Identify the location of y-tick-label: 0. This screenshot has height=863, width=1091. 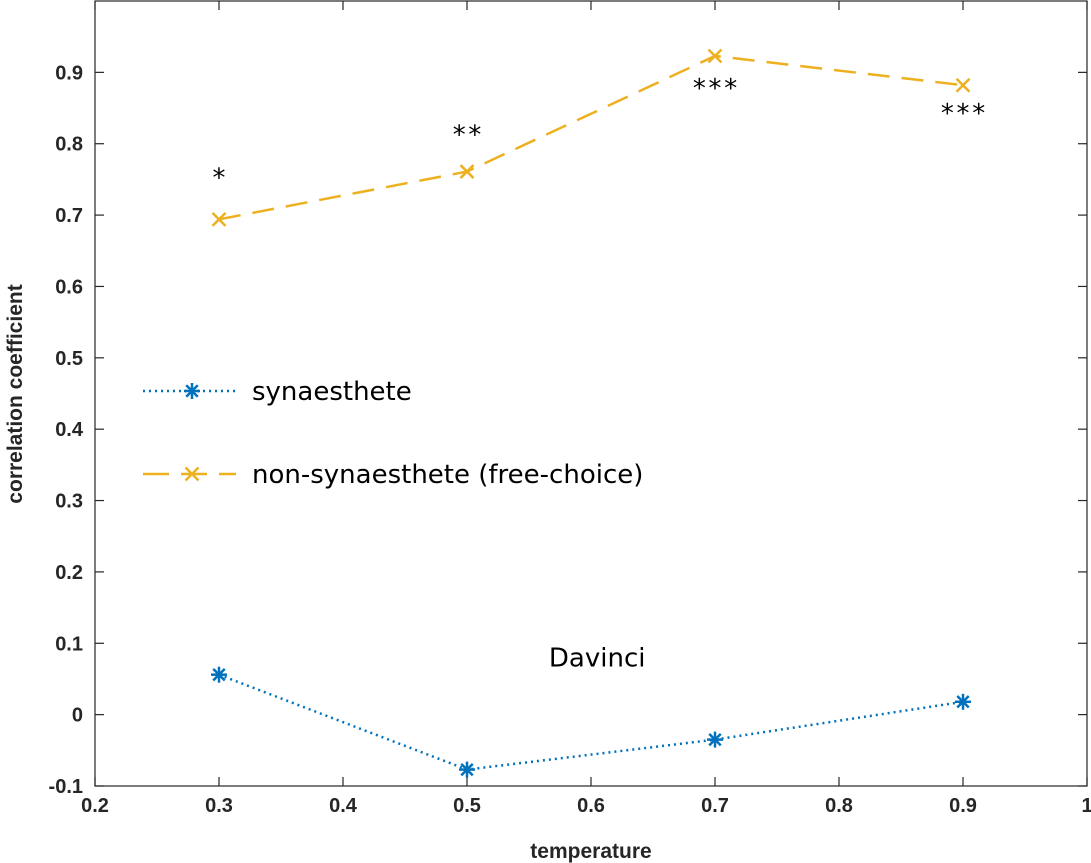
(77, 716).